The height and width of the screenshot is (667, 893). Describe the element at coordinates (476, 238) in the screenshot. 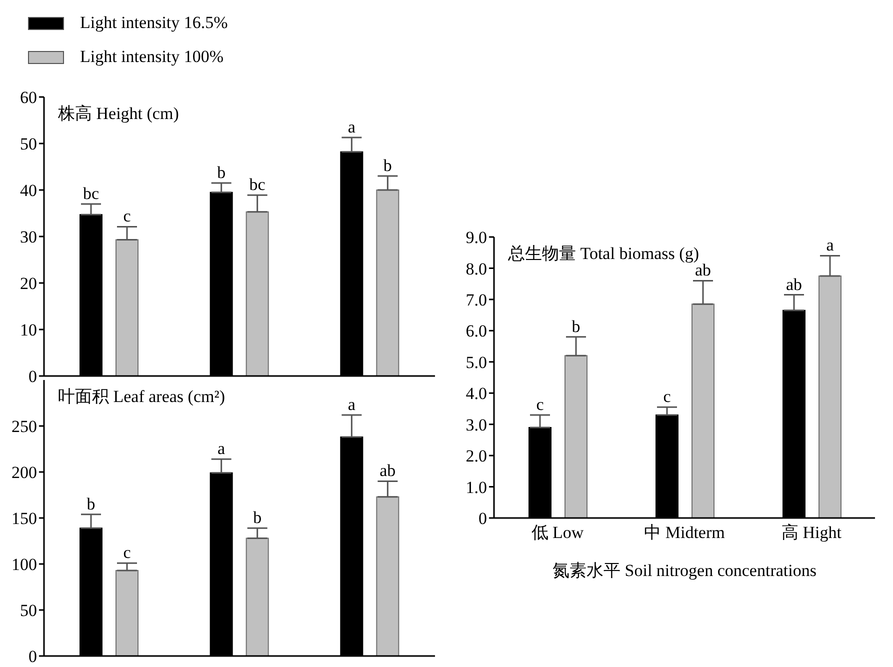

I see `y-tick-label: 9.0` at that location.